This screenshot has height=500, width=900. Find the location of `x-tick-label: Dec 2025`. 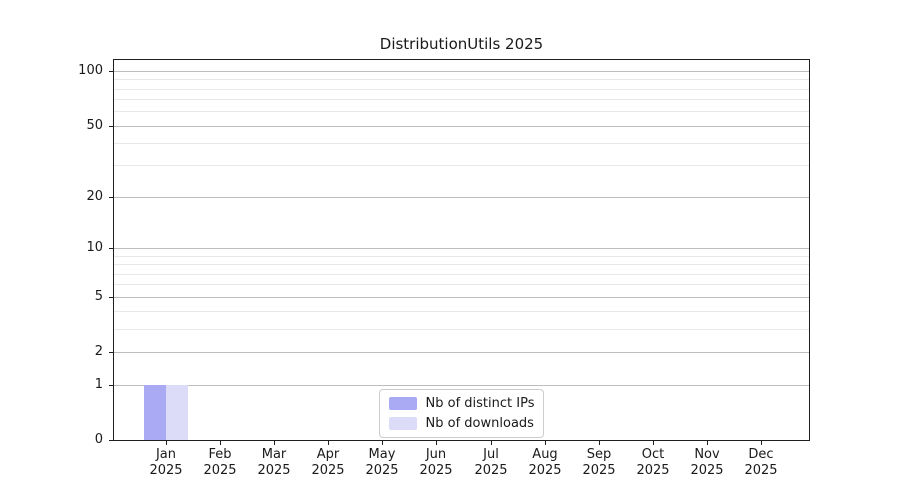

x-tick-label: Dec 2025 is located at coordinates (761, 463).